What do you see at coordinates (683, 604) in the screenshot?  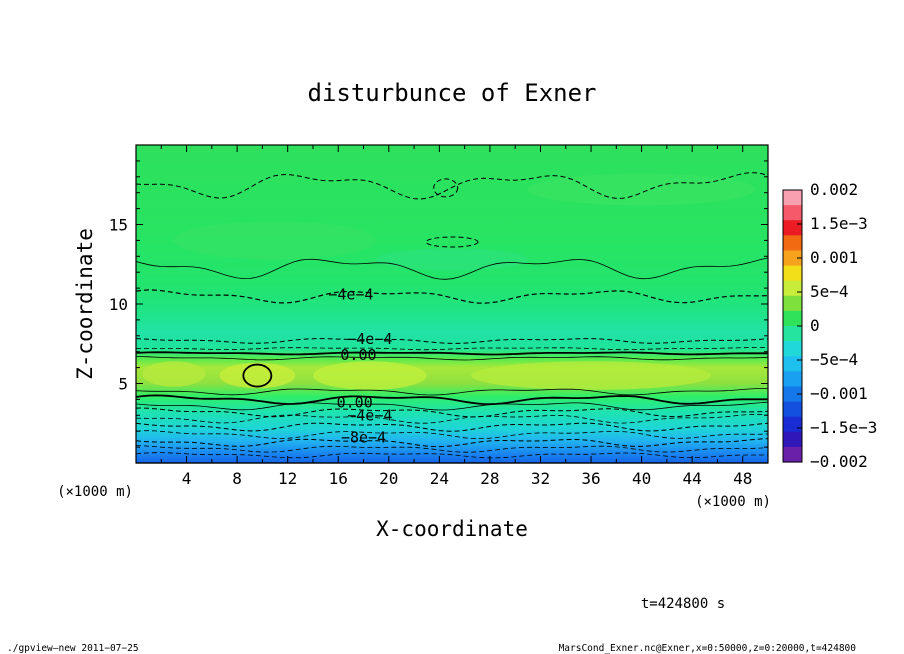 I see `timestamp-label: t=424800 s` at bounding box center [683, 604].